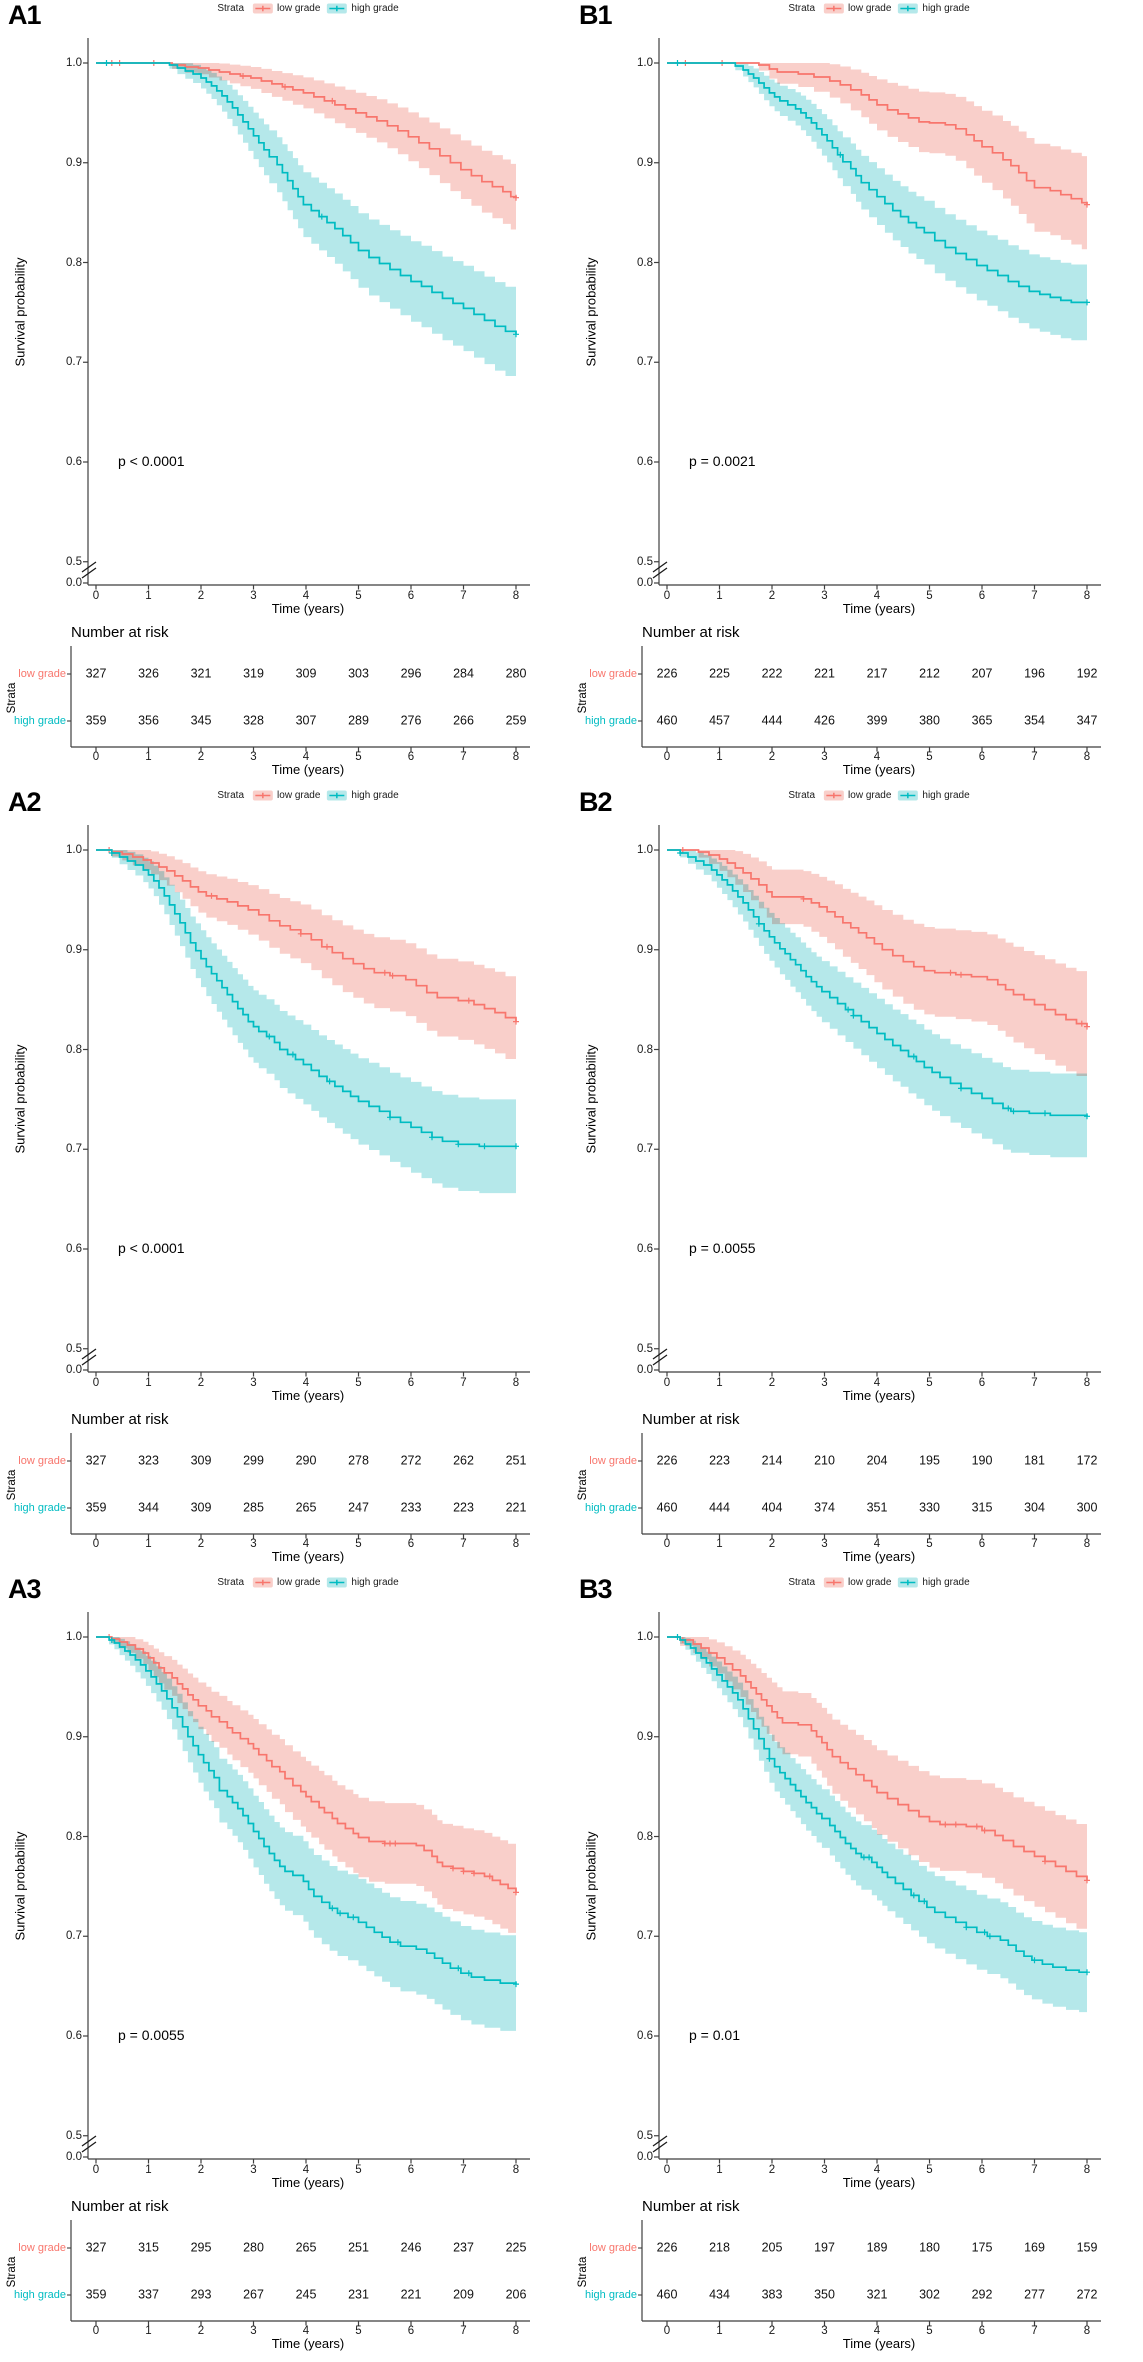 The image size is (1143, 2362). I want to click on risk-count: 426, so click(824, 720).